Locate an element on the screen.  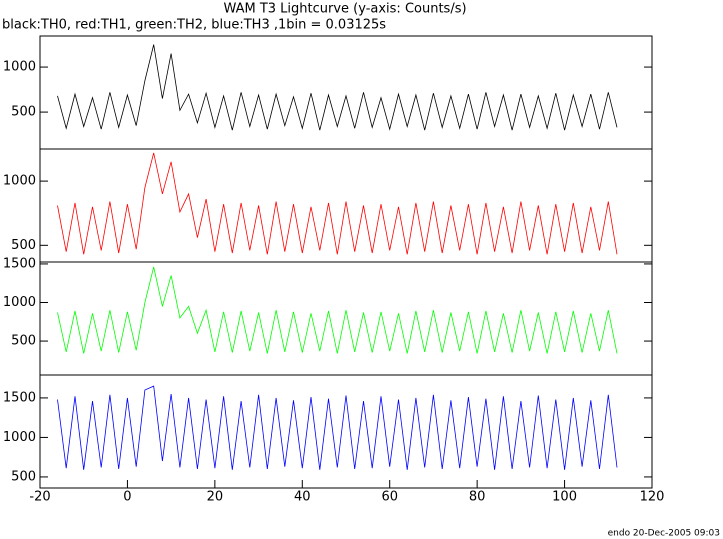
x-tick-label: -20 is located at coordinates (39, 497).